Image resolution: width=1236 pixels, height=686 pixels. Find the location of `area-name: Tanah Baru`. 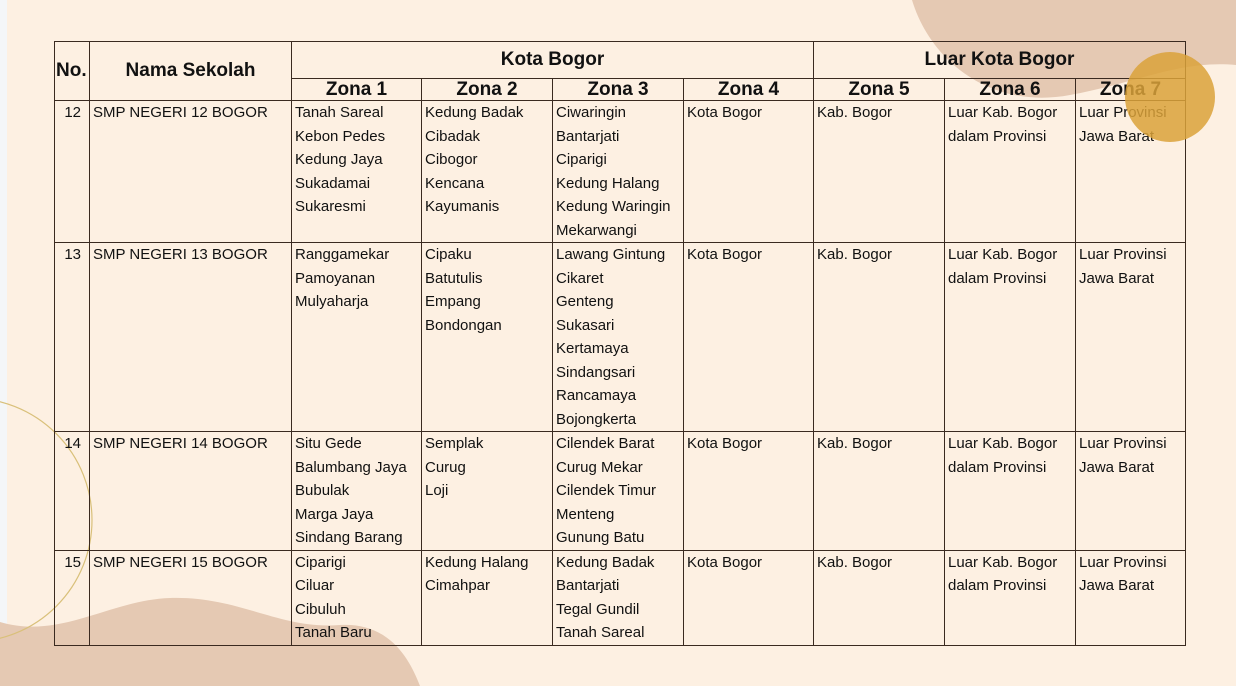

area-name: Tanah Baru is located at coordinates (333, 632).